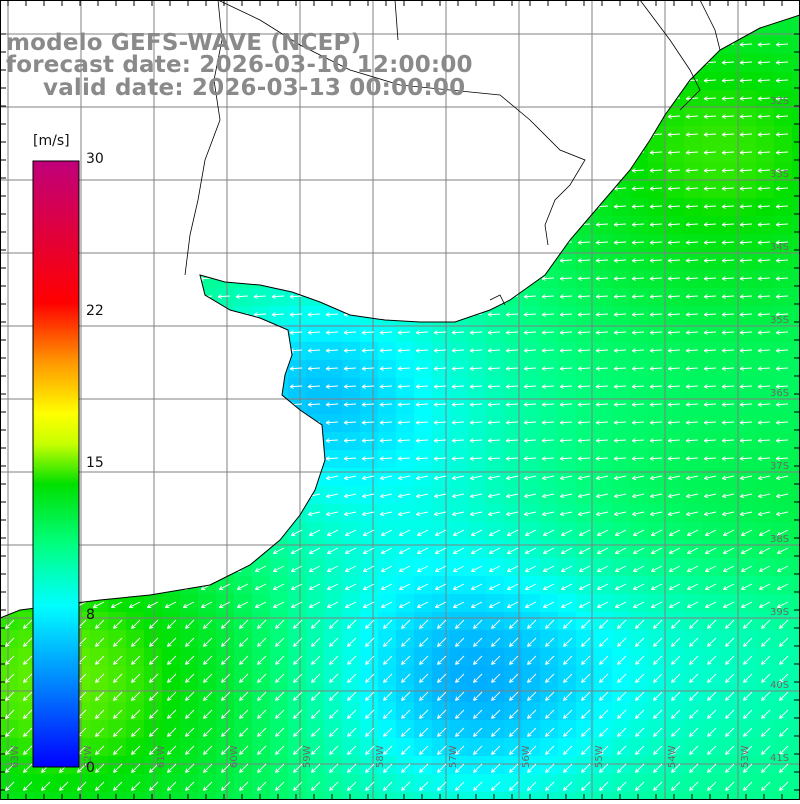 Image resolution: width=800 pixels, height=804 pixels. What do you see at coordinates (710, 25) in the screenshot?
I see `border-line` at bounding box center [710, 25].